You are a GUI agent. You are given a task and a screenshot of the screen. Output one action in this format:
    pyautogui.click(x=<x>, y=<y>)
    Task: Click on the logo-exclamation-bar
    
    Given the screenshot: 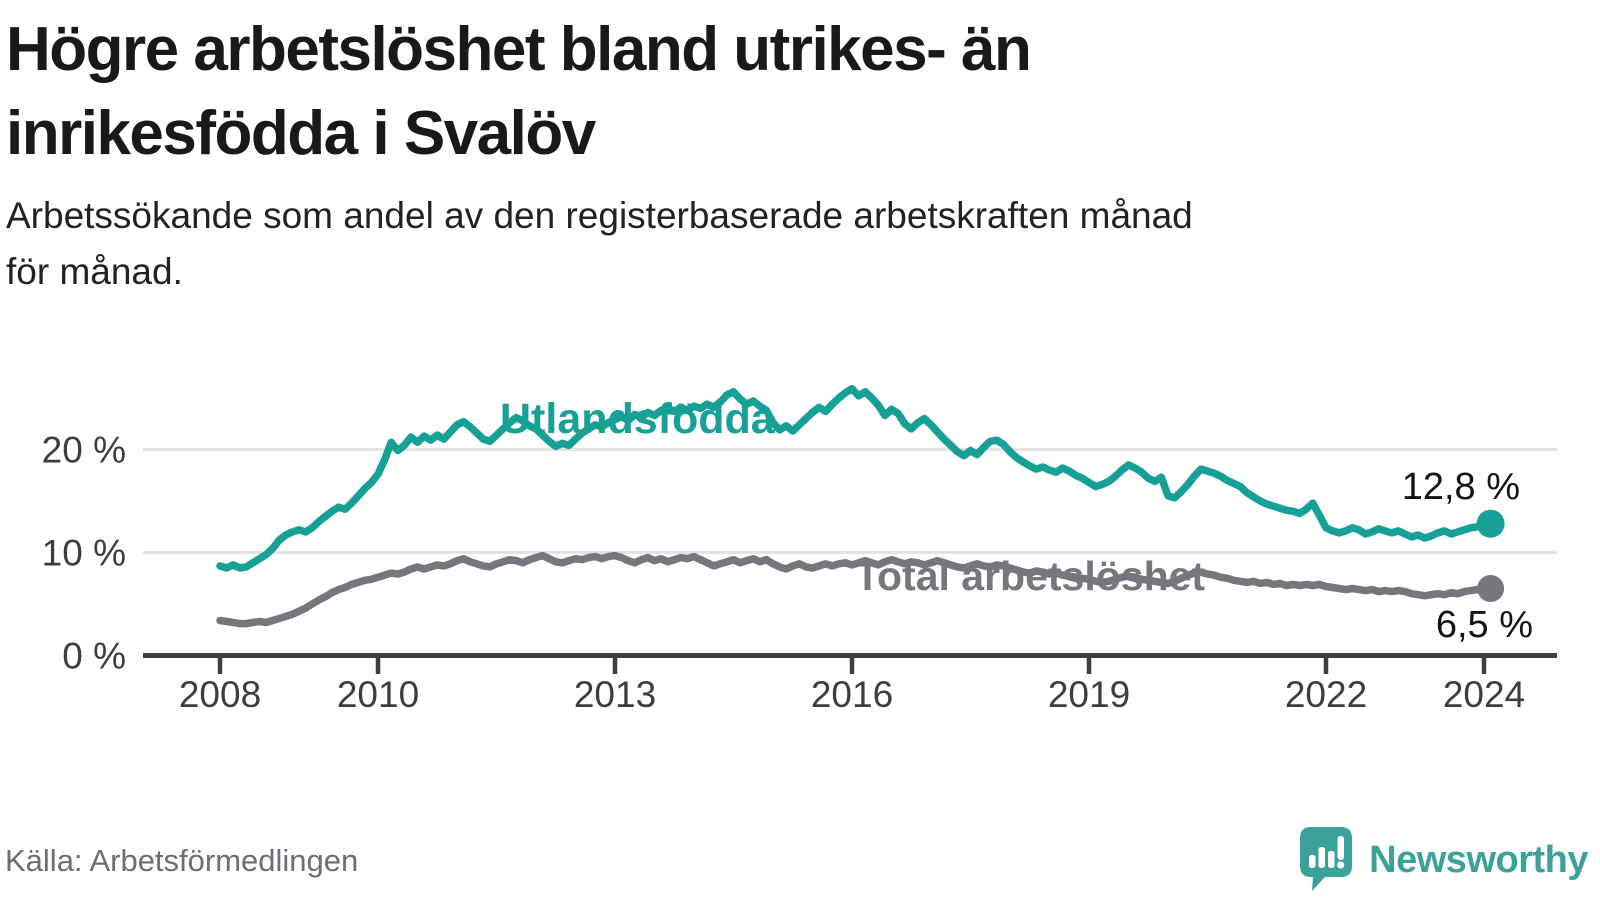 What is the action you would take?
    pyautogui.click(x=1341, y=848)
    